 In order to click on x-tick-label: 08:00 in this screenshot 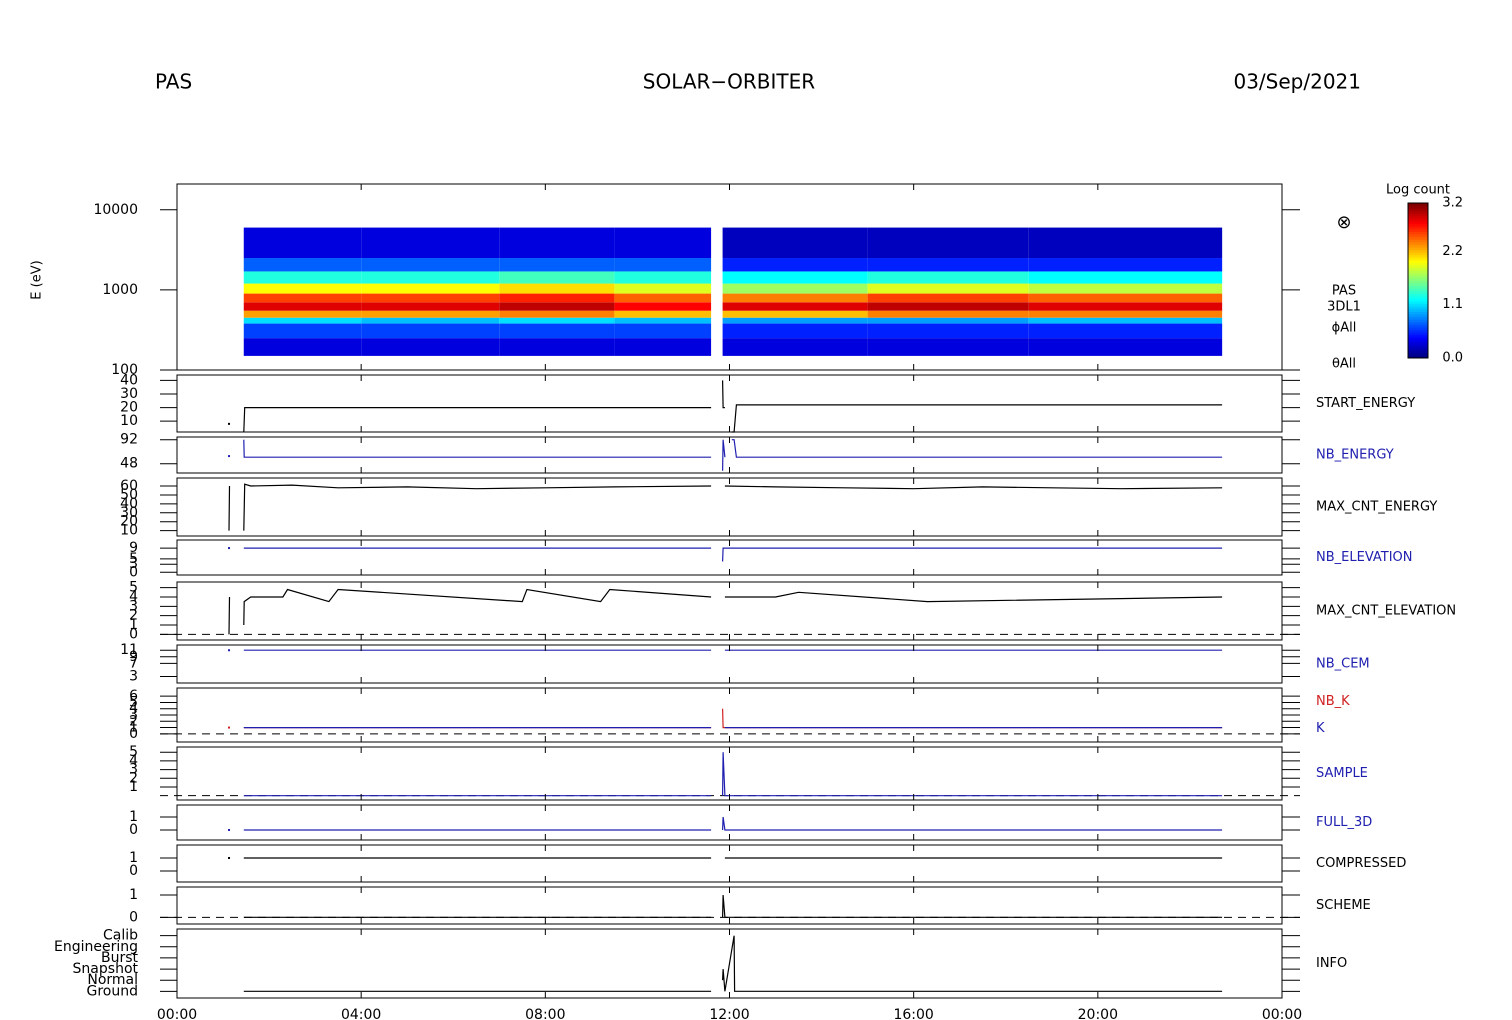, I will do `click(545, 1013)`.